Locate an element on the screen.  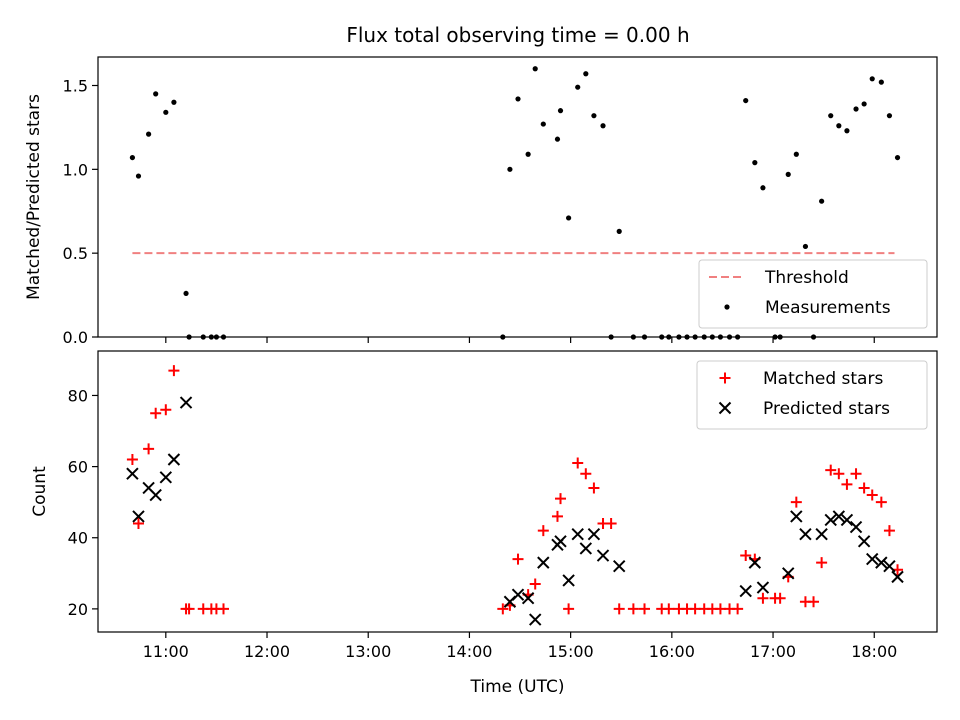
top-y-axis: 0.0 0.5 1.0 1.5 is located at coordinates (80, 212).